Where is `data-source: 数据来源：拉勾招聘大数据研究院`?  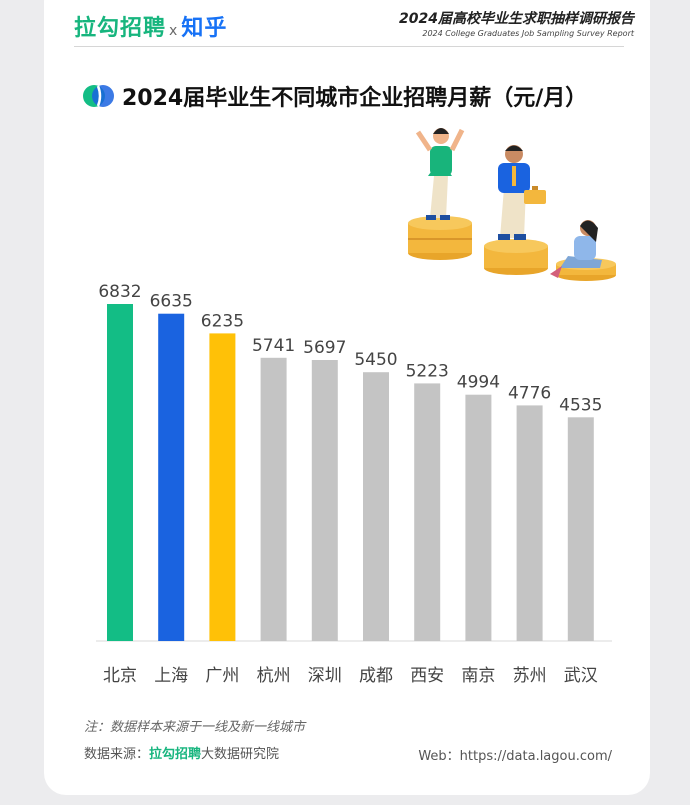
data-source: 数据来源：拉勾招聘大数据研究院 is located at coordinates (181, 752).